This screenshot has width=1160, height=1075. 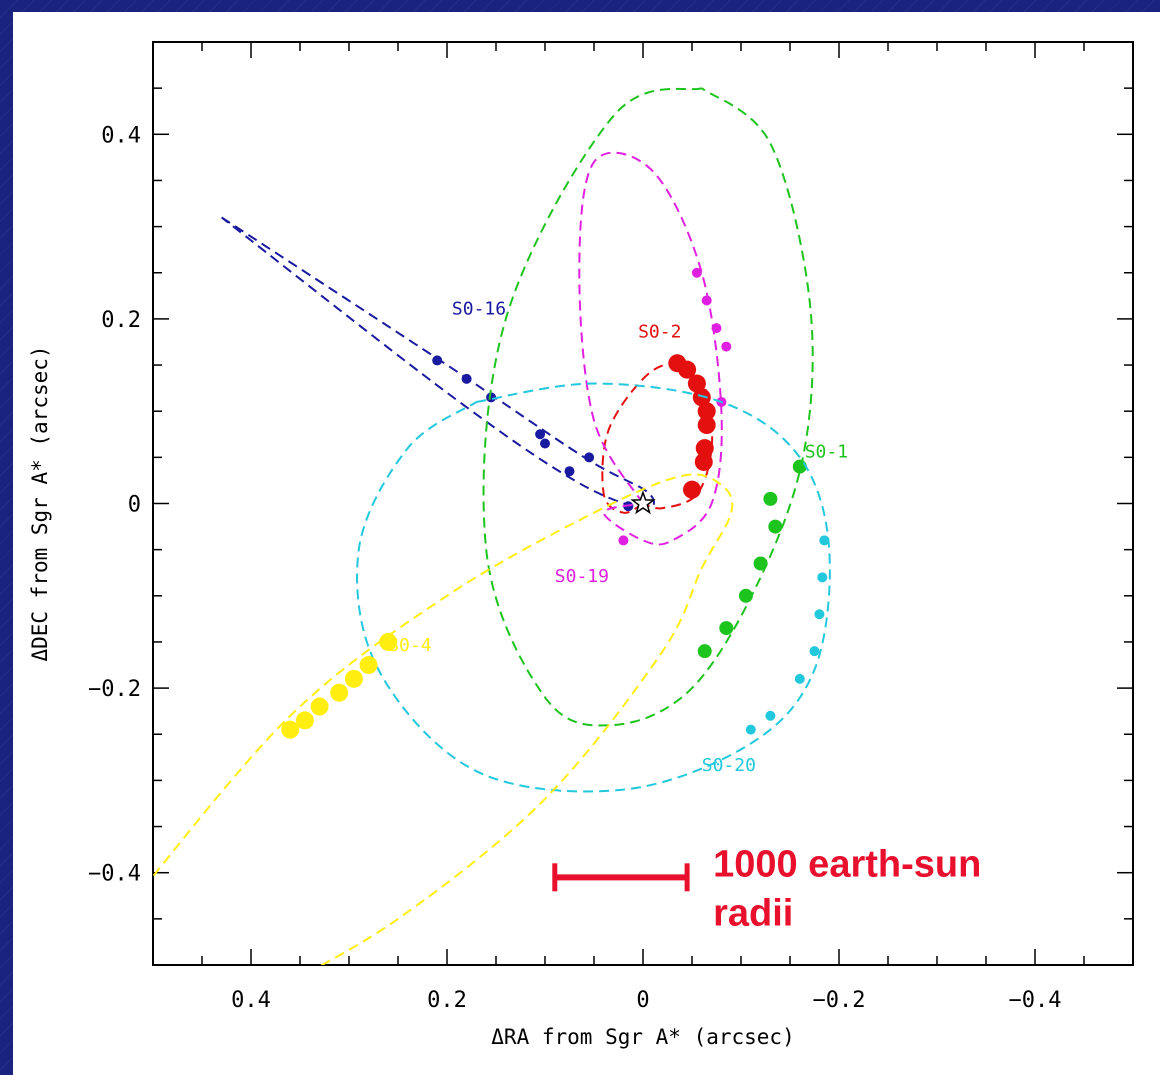 What do you see at coordinates (826, 451) in the screenshot?
I see `series-label-s0-1: S0-1` at bounding box center [826, 451].